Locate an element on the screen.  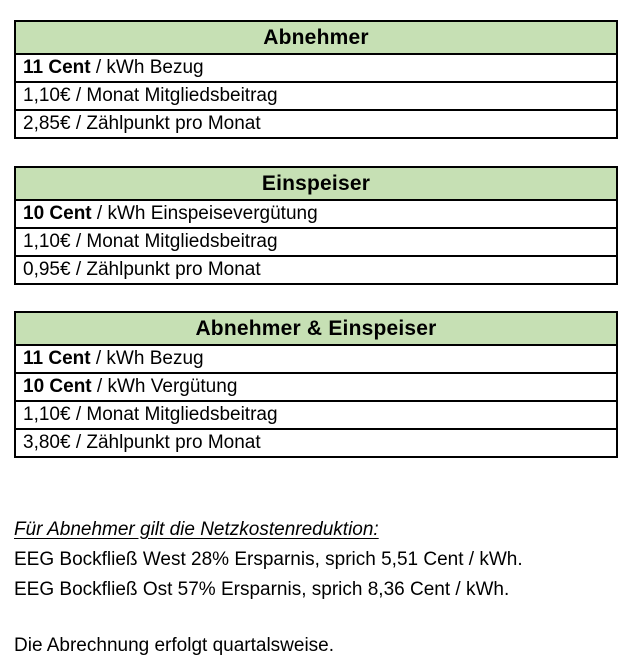
table-row: 3,80€ / Zählpunkt pro Monat is located at coordinates (316, 442).